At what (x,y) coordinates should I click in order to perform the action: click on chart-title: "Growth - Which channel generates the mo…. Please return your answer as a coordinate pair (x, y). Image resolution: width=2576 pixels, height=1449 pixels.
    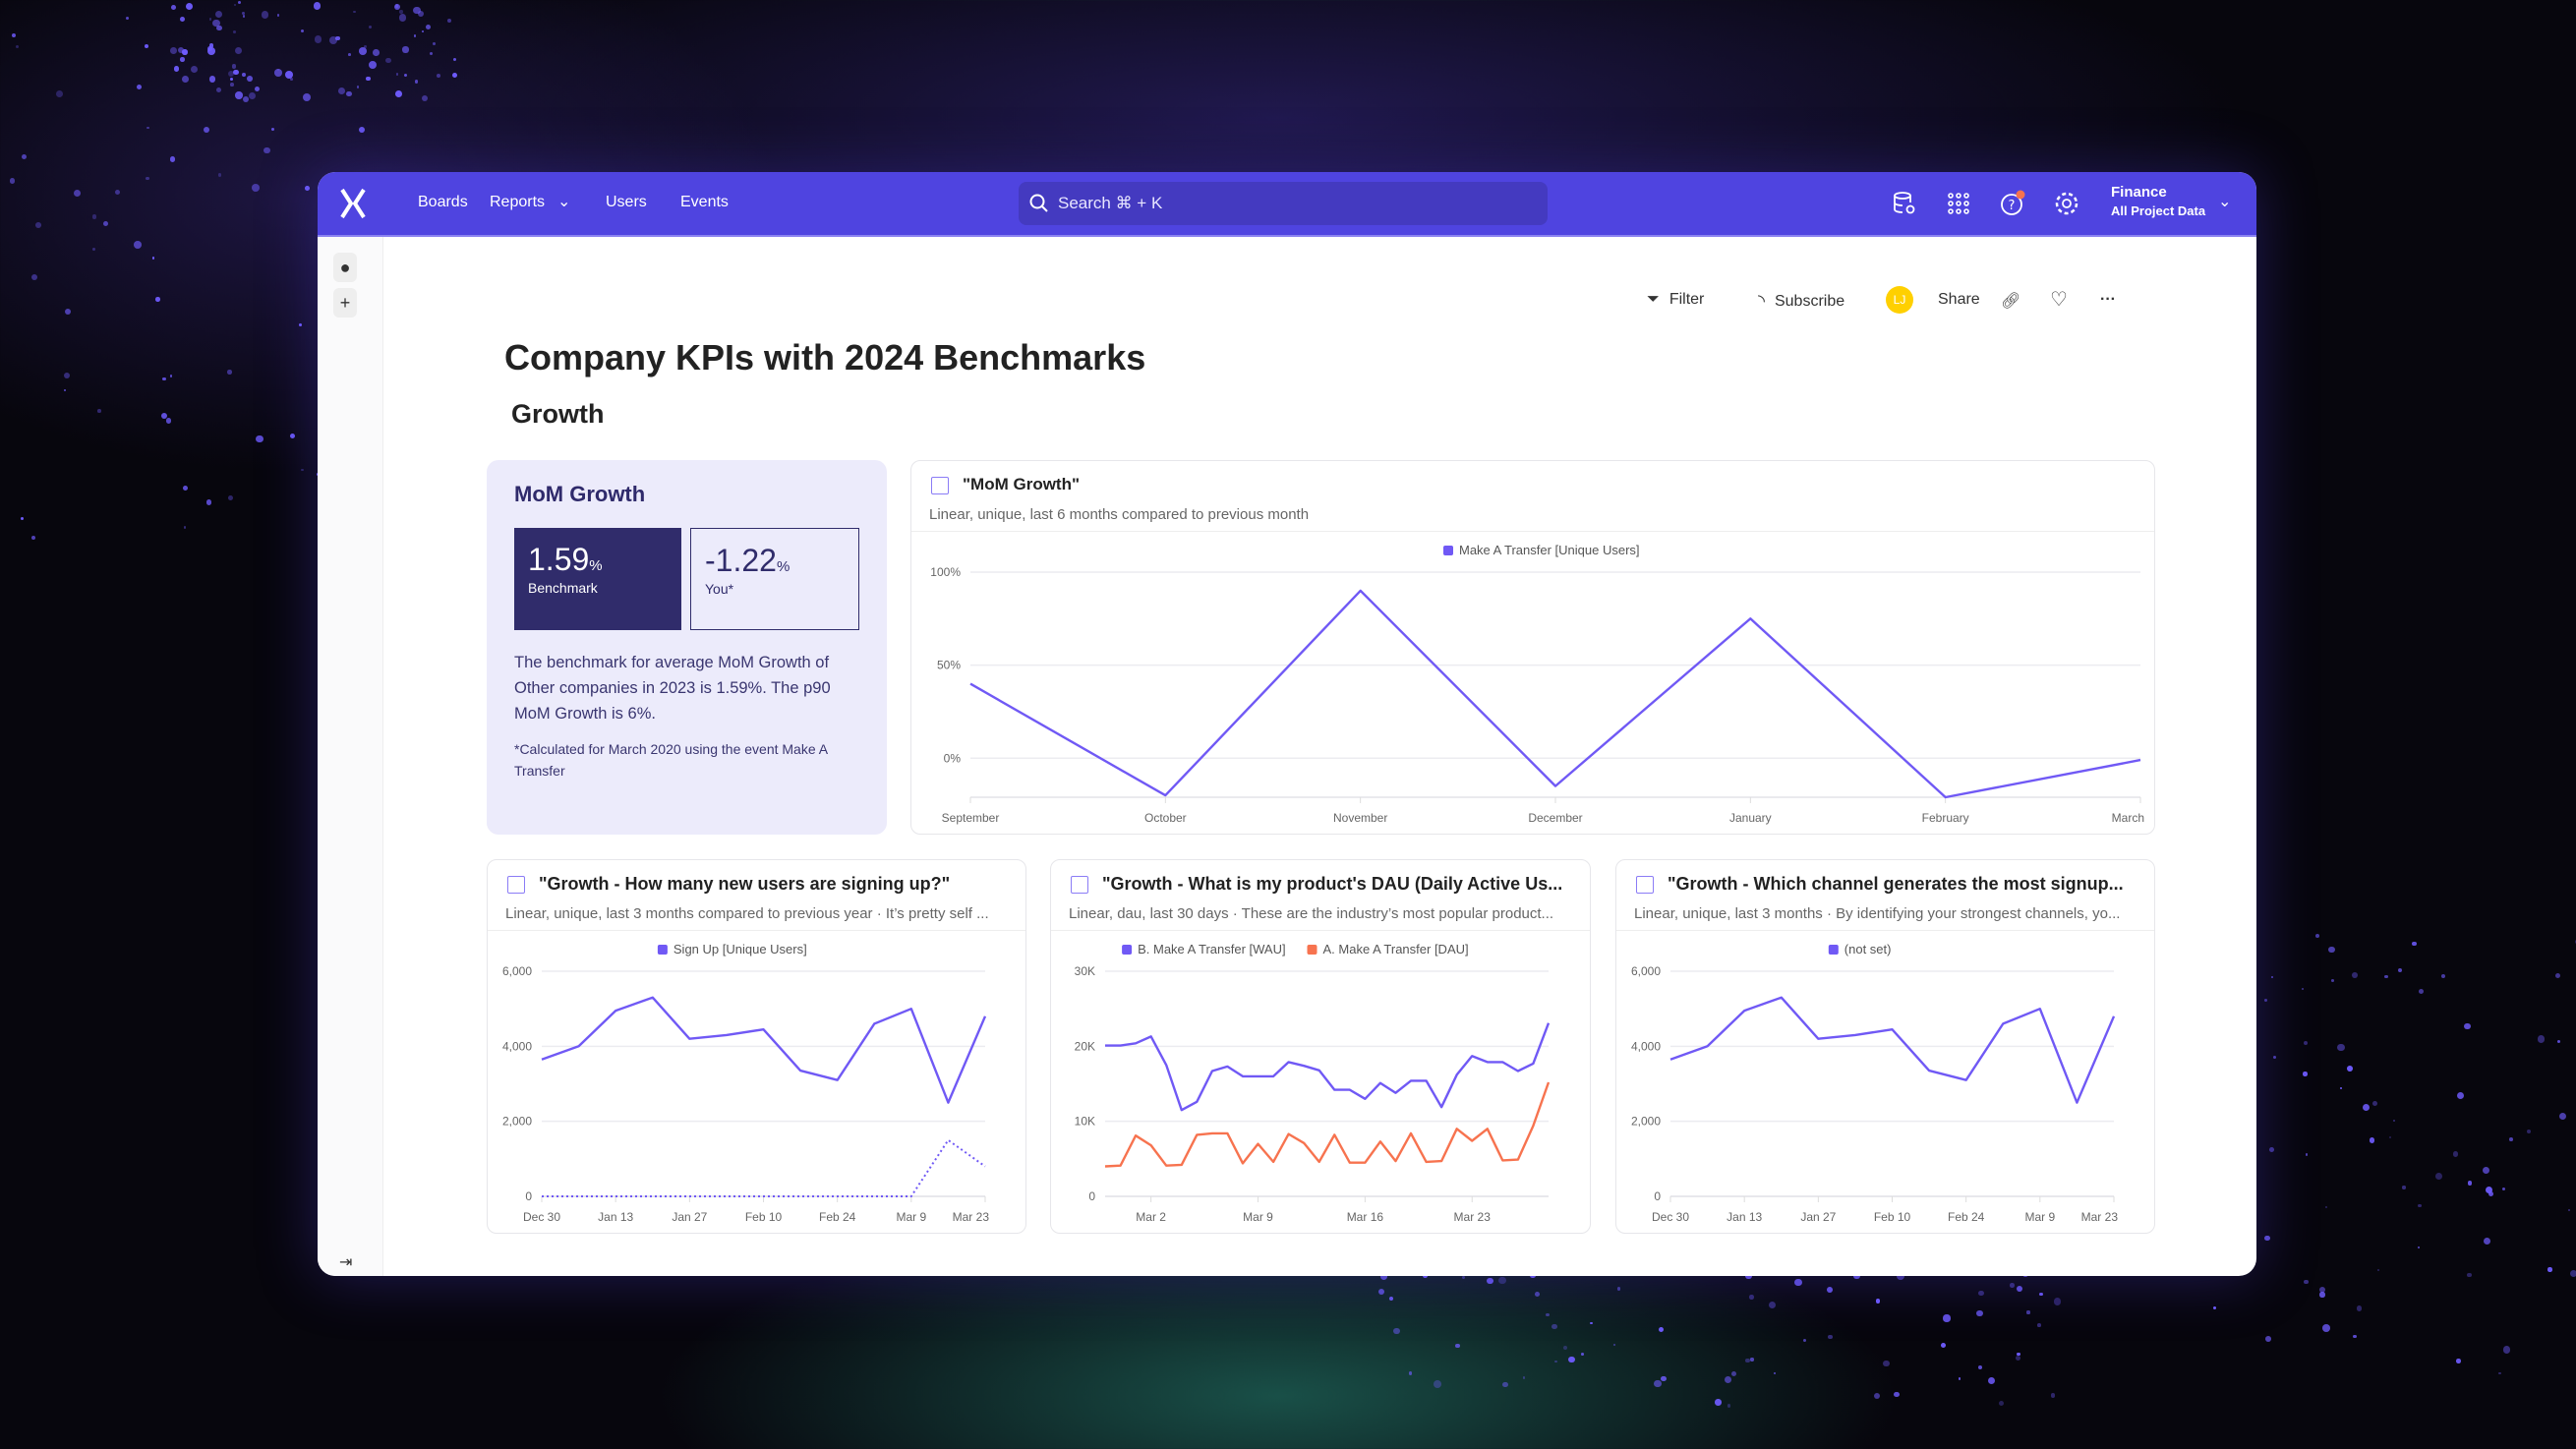
    Looking at the image, I should click on (1896, 884).